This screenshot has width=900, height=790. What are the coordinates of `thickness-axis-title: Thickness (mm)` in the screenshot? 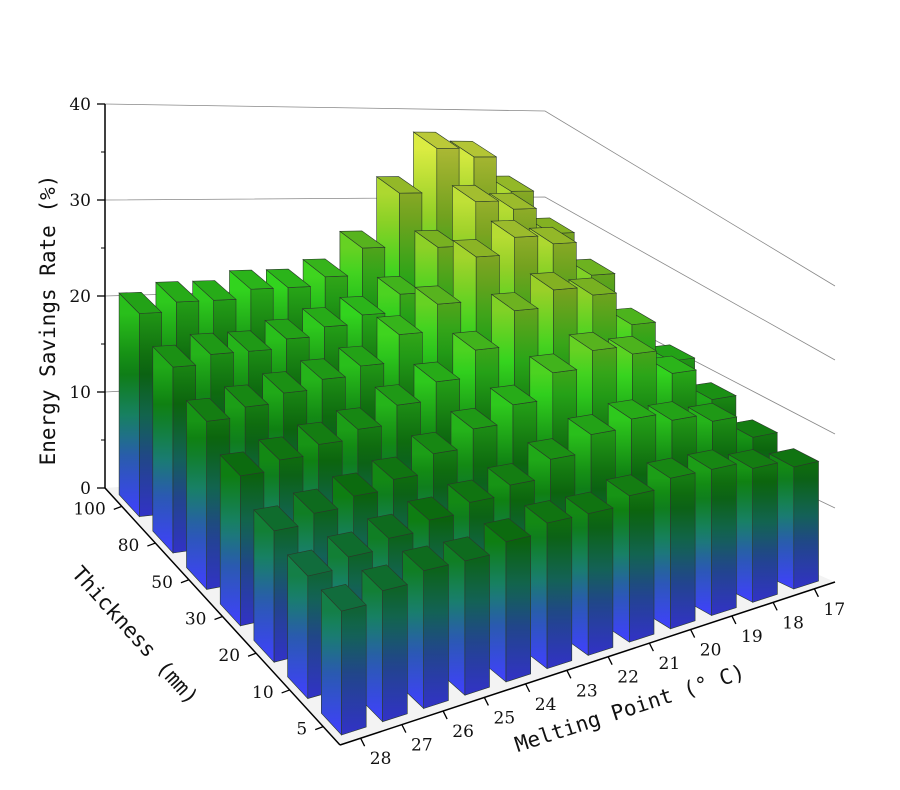 It's located at (135, 636).